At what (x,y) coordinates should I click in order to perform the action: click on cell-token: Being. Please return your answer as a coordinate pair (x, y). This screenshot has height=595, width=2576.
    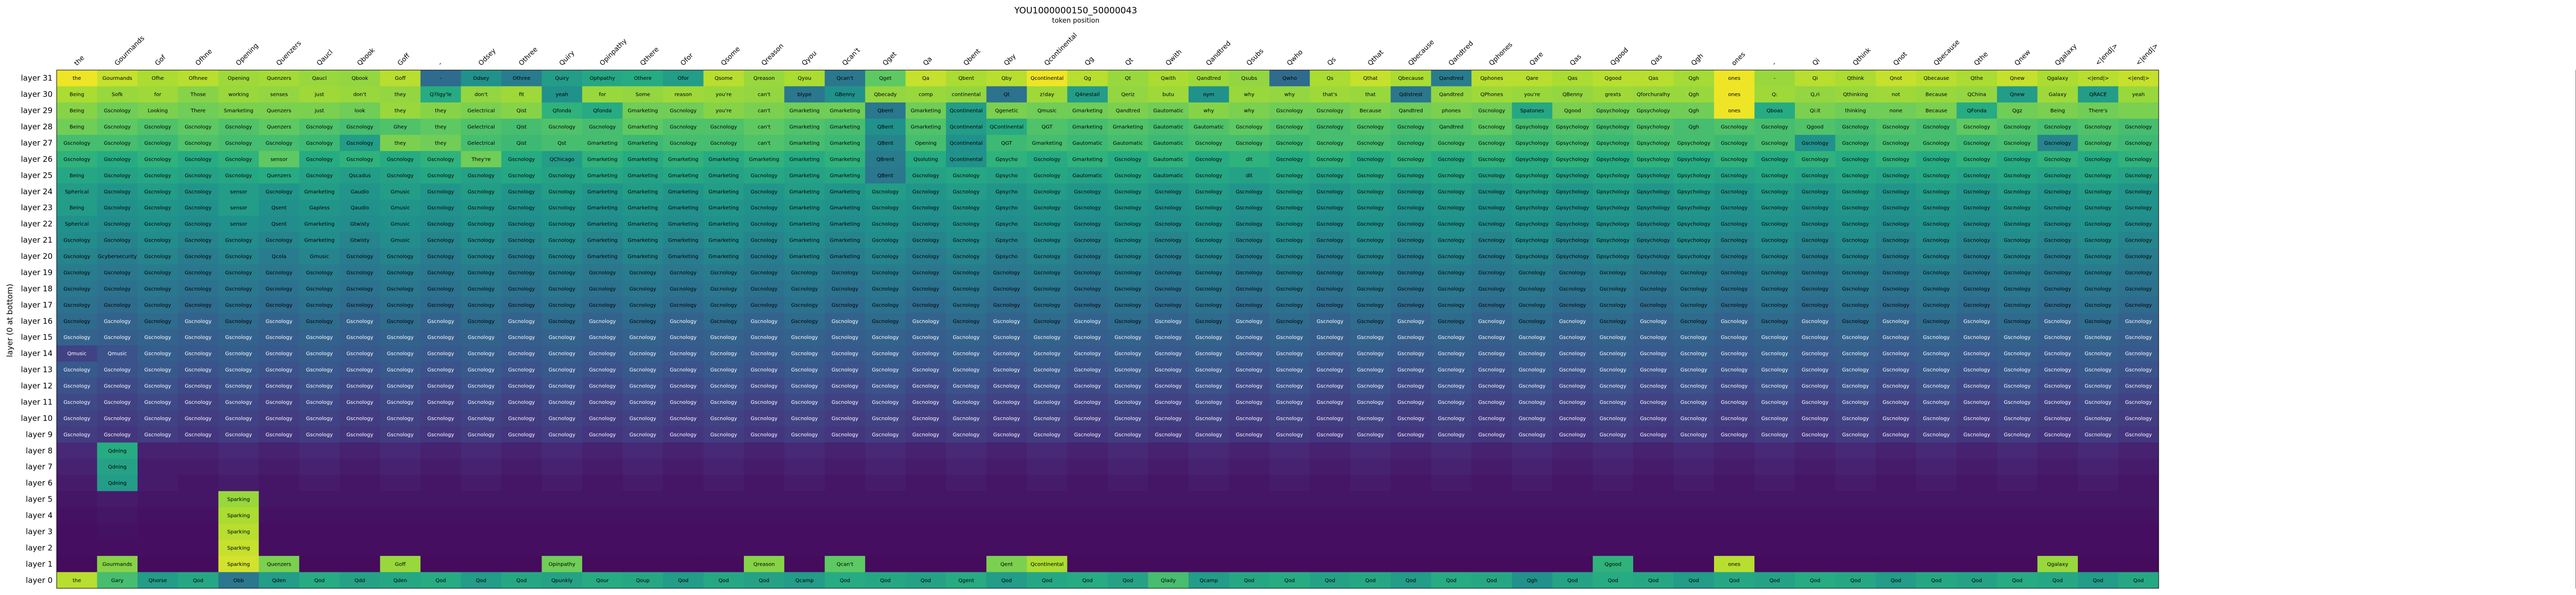
    Looking at the image, I should click on (77, 176).